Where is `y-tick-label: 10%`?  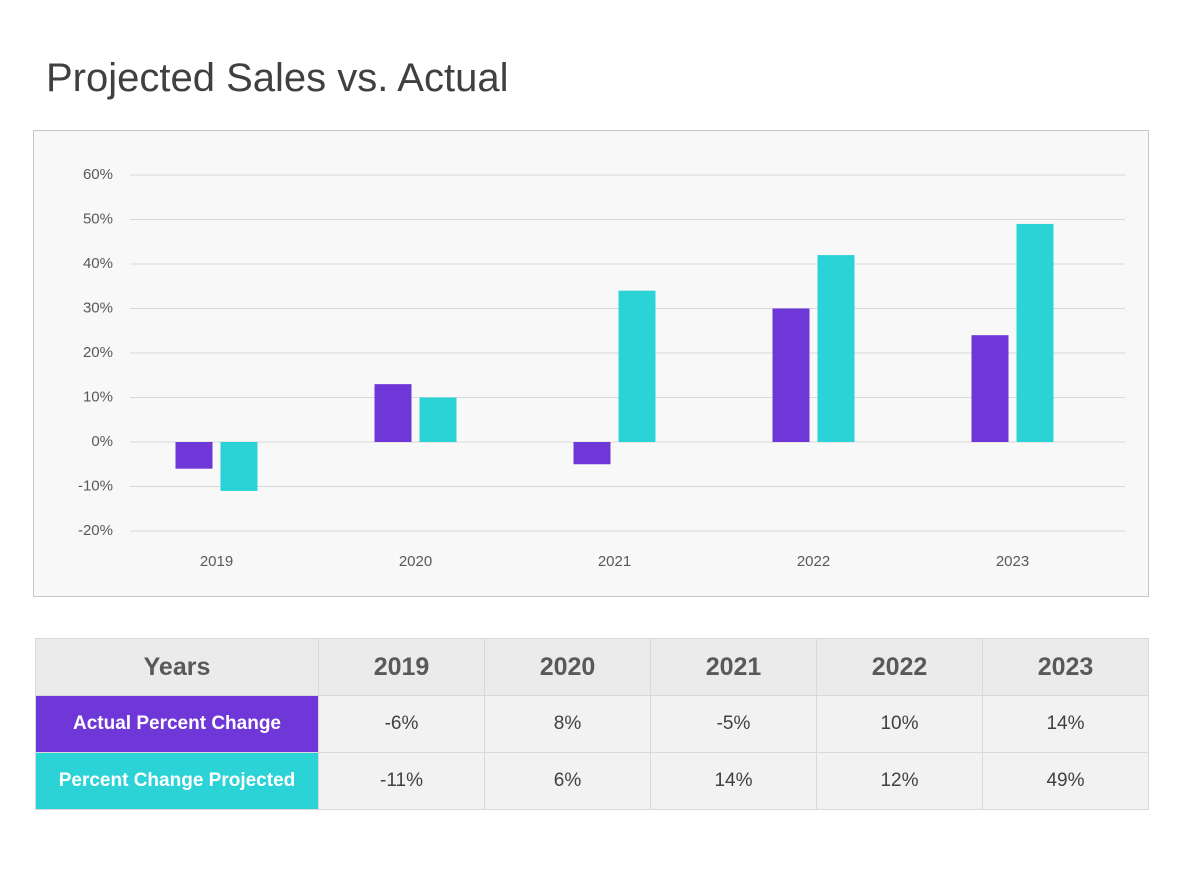
y-tick-label: 10% is located at coordinates (98, 396).